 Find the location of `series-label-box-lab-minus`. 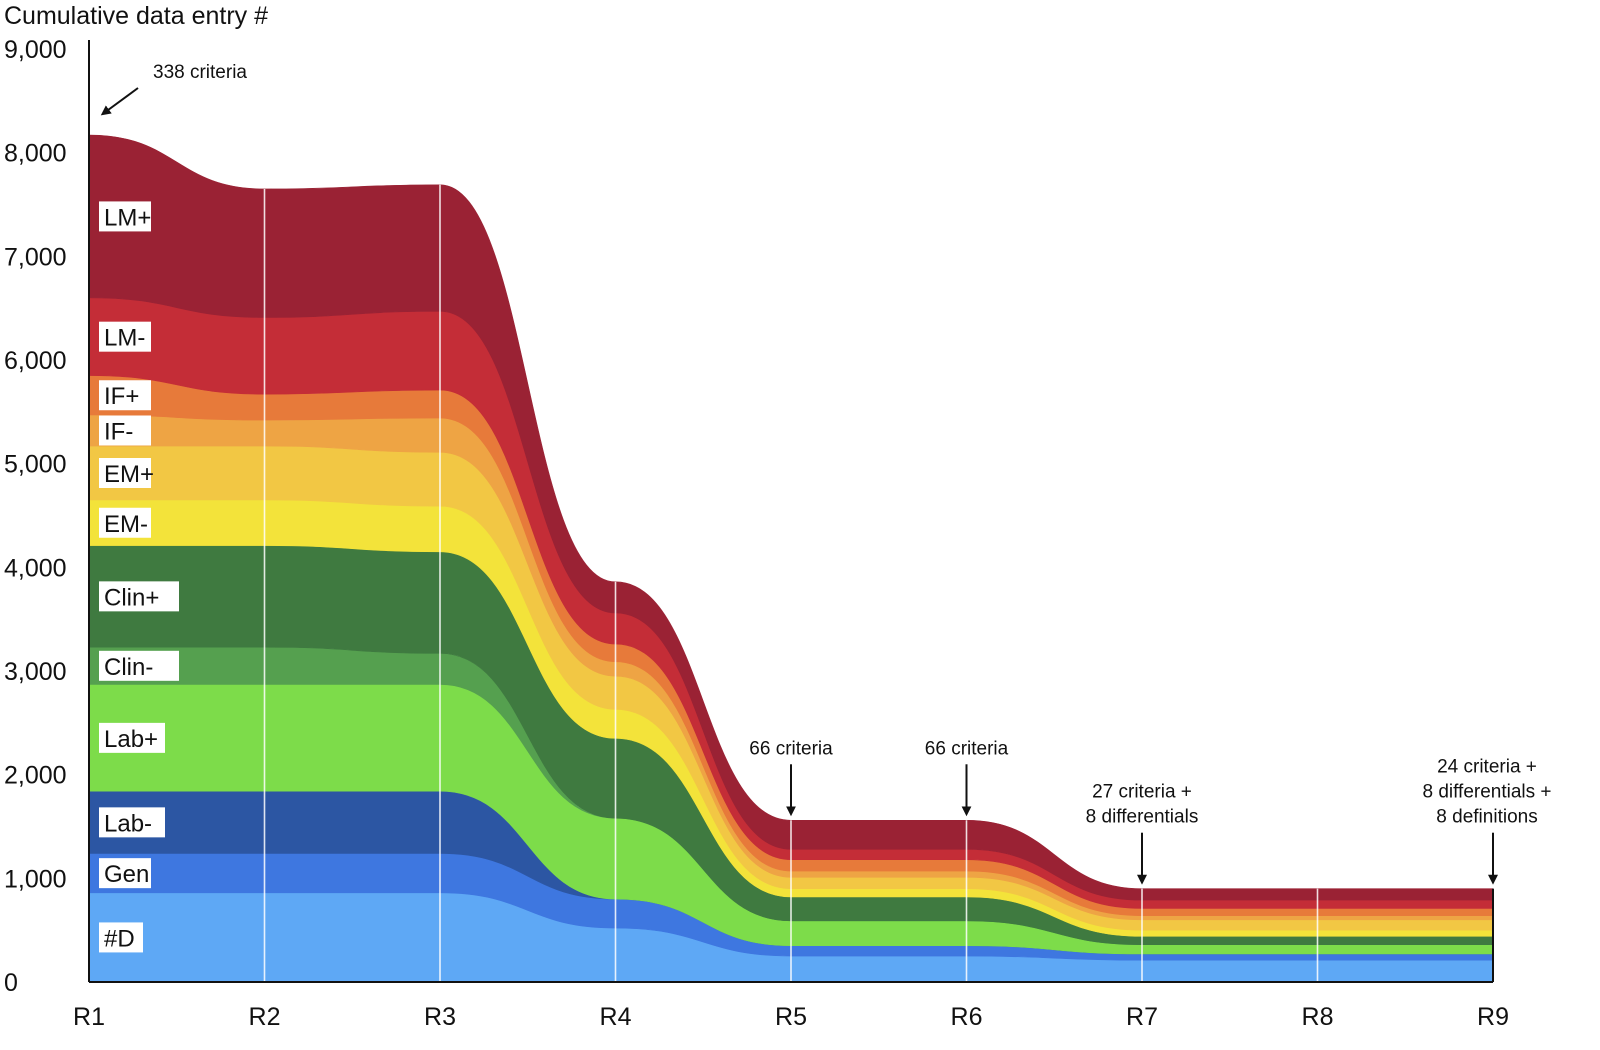

series-label-box-lab-minus is located at coordinates (132, 822).